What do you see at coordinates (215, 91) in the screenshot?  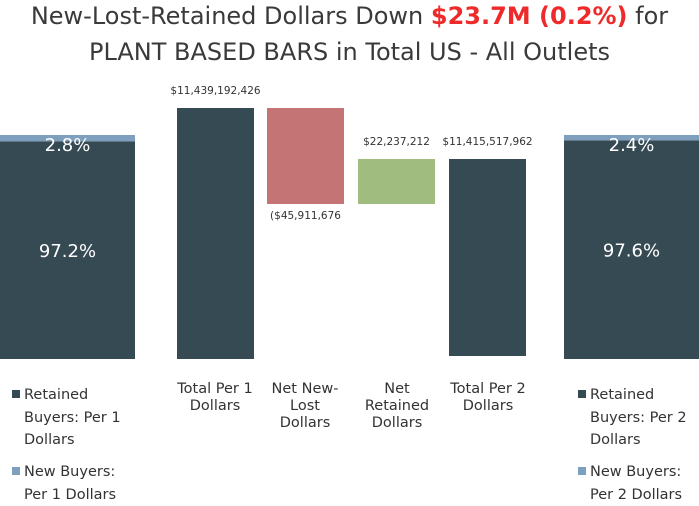 I see `waterfall-data-label-1: $11,439,192,426` at bounding box center [215, 91].